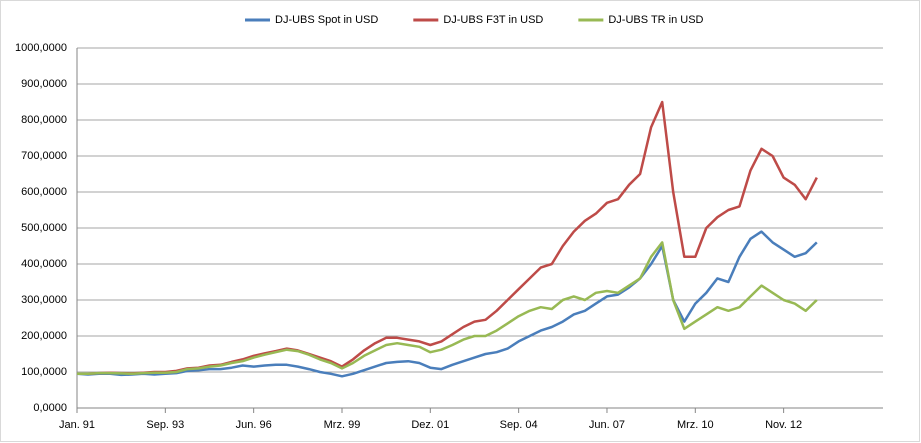  What do you see at coordinates (695, 425) in the screenshot?
I see `x-tick-label: Mrz. 10` at bounding box center [695, 425].